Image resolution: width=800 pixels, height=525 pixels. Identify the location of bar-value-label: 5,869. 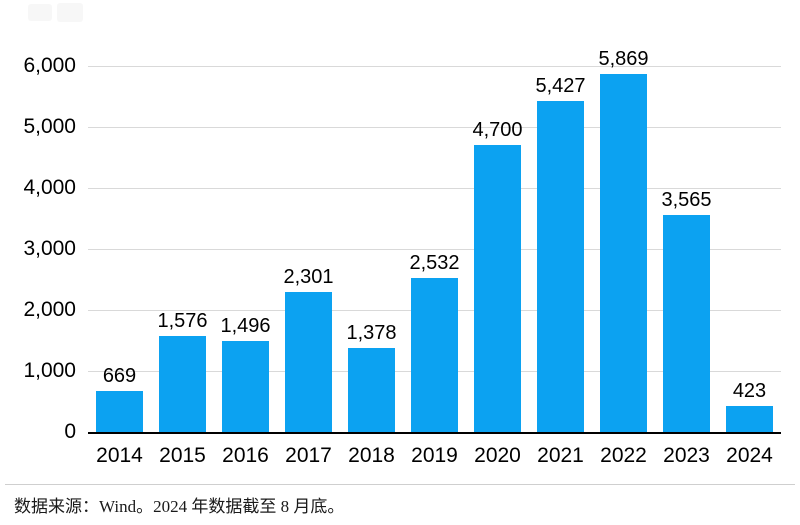
(623, 58).